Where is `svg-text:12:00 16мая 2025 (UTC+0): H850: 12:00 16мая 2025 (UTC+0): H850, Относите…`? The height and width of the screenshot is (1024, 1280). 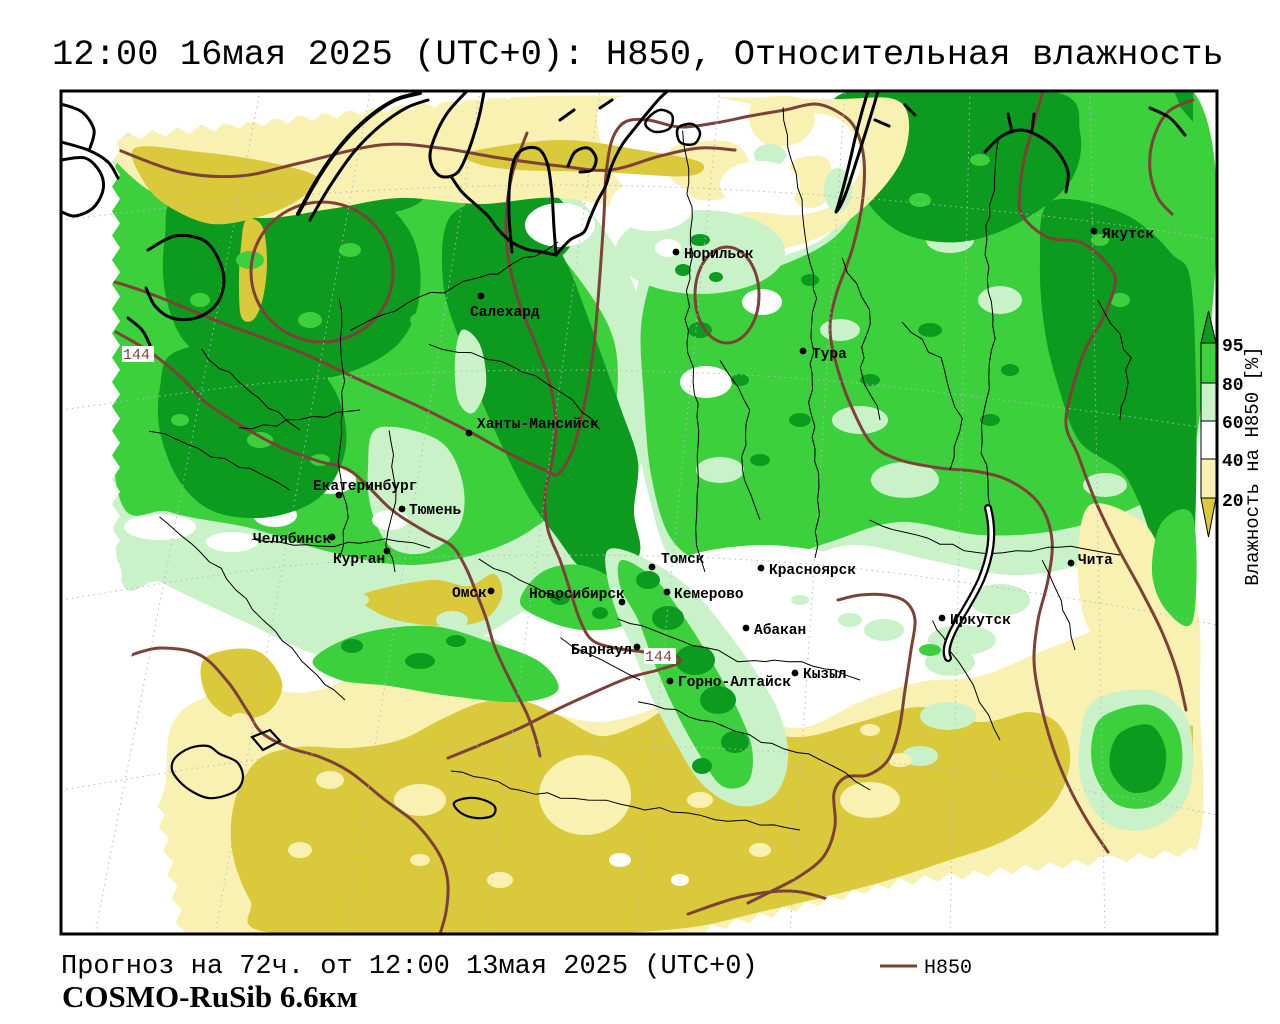 svg-text:12:00 16мая 2025 (UTC+0): H850: 12:00 16мая 2025 (UTC+0): H850, Относите… is located at coordinates (638, 54).